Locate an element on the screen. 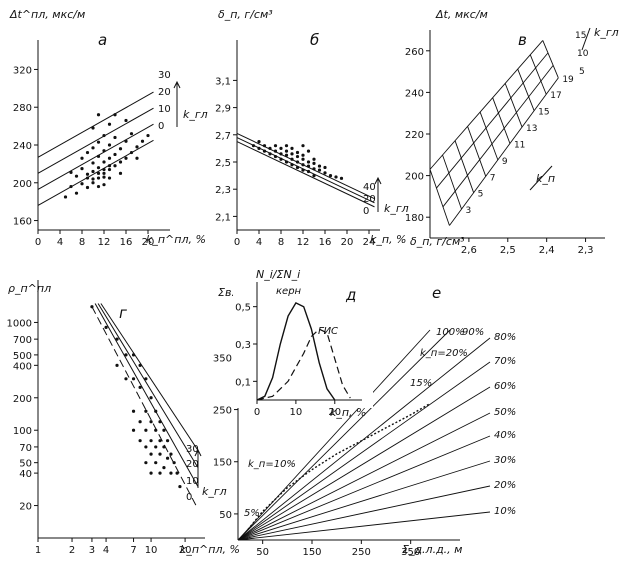 The width and height of the screenshot is (631, 561). y-tick-label: 20 is located at coordinates (25, 507).